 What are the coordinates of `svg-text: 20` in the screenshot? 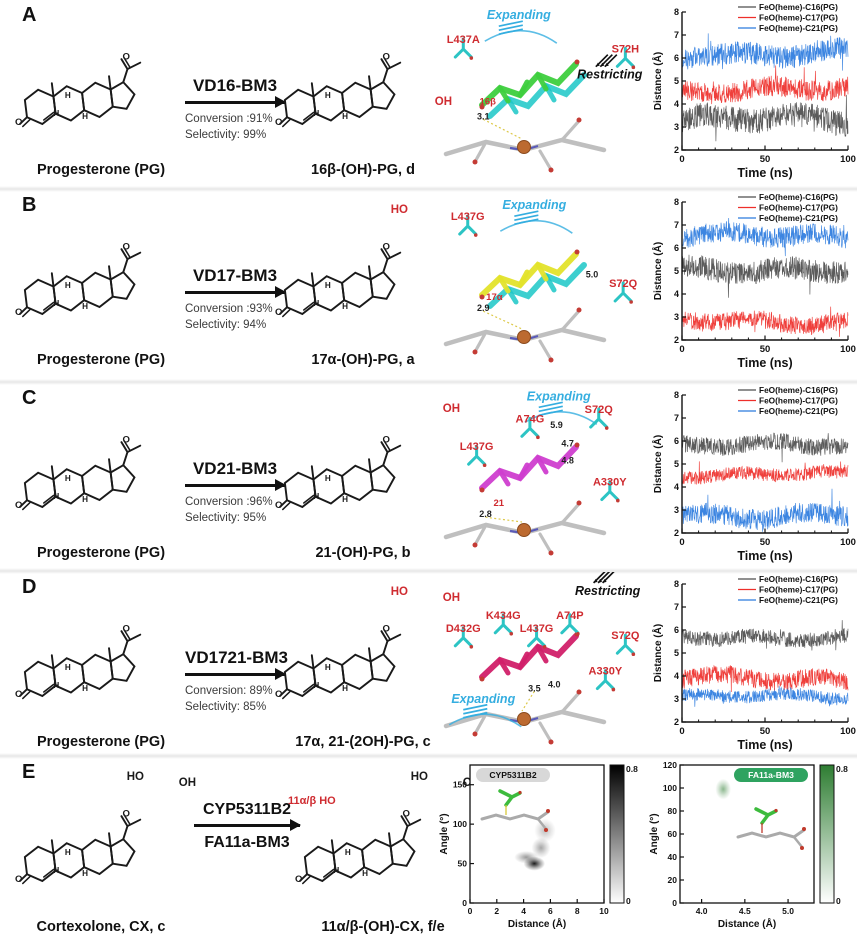 It's located at (673, 880).